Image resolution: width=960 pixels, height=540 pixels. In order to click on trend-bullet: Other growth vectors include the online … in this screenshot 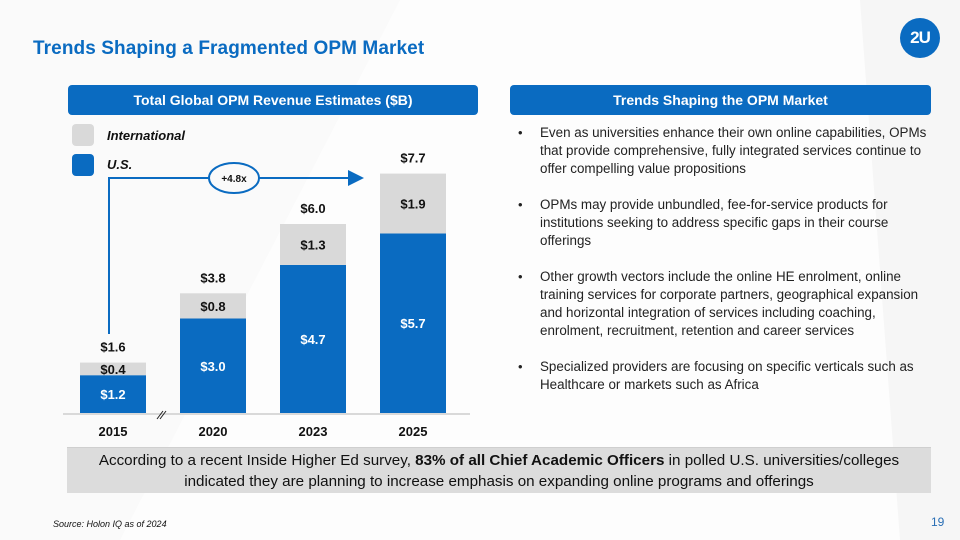, I will do `click(723, 304)`.